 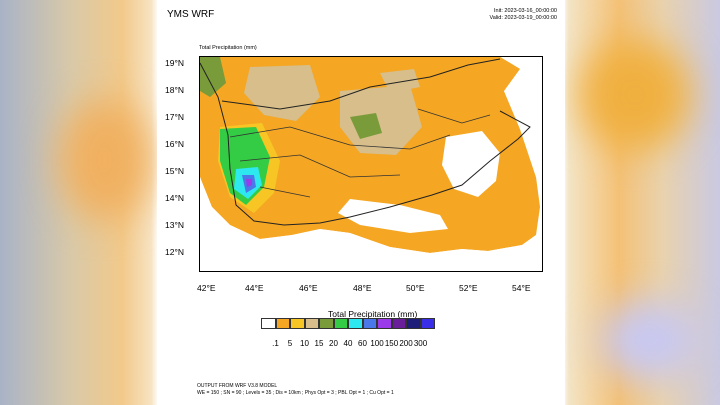 What do you see at coordinates (650, 340) in the screenshot?
I see `background-glow-right-bottom` at bounding box center [650, 340].